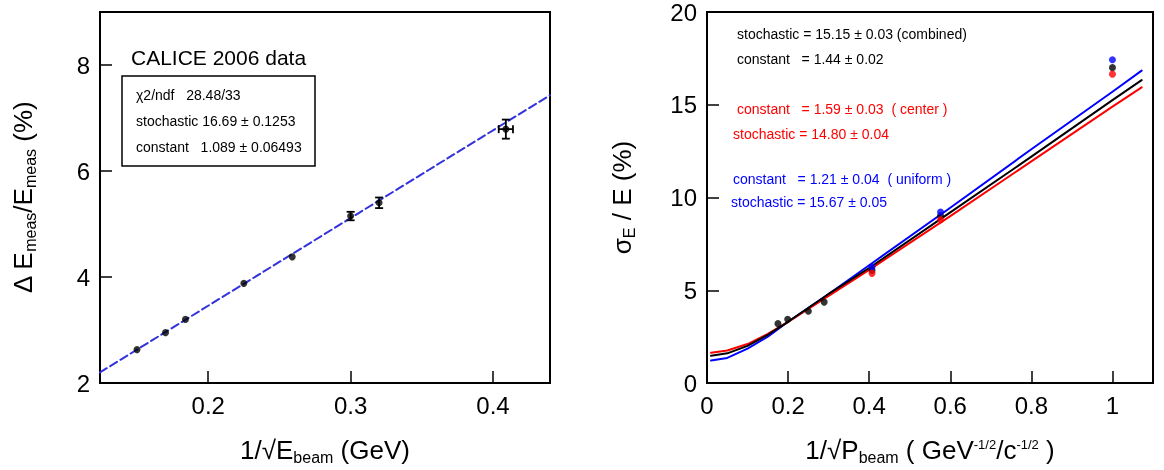 This screenshot has width=1164, height=470. Describe the element at coordinates (1112, 405) in the screenshot. I see `x-tick-label: 1` at that location.